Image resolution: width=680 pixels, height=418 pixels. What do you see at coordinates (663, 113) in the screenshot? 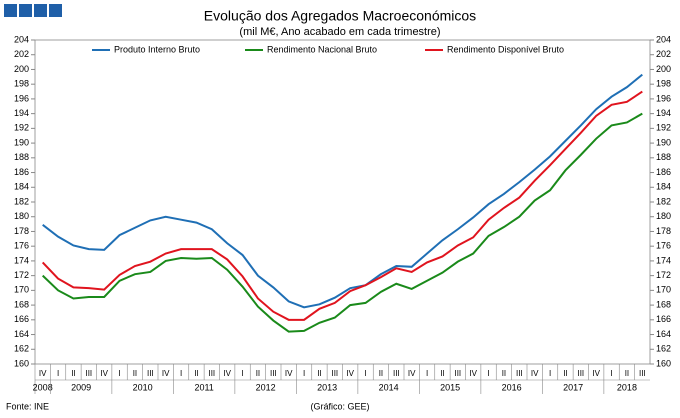
I see `y2-tick-label: 194` at bounding box center [663, 113].